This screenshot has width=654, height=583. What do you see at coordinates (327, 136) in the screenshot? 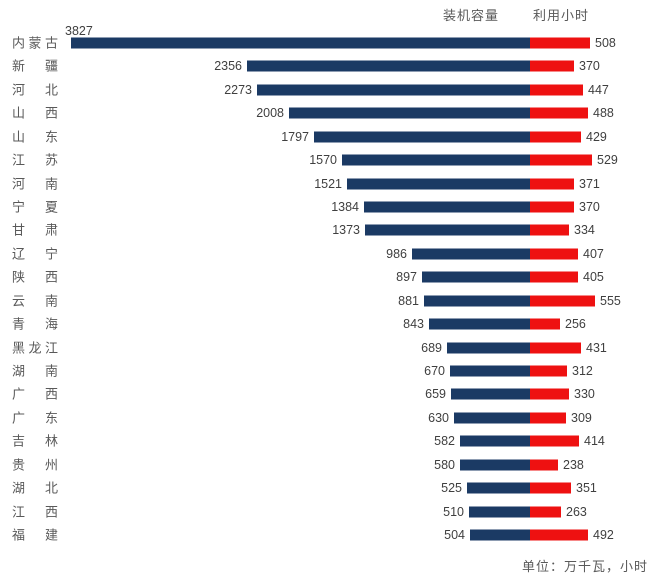
I see `chart-row: 山东 1797 429` at bounding box center [327, 136].